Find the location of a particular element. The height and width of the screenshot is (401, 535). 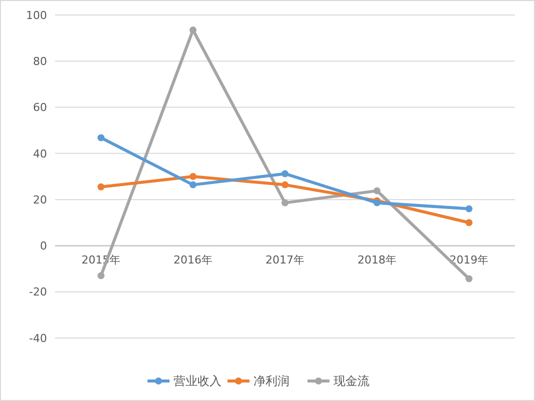

y-tick-label: 20 is located at coordinates (40, 199).